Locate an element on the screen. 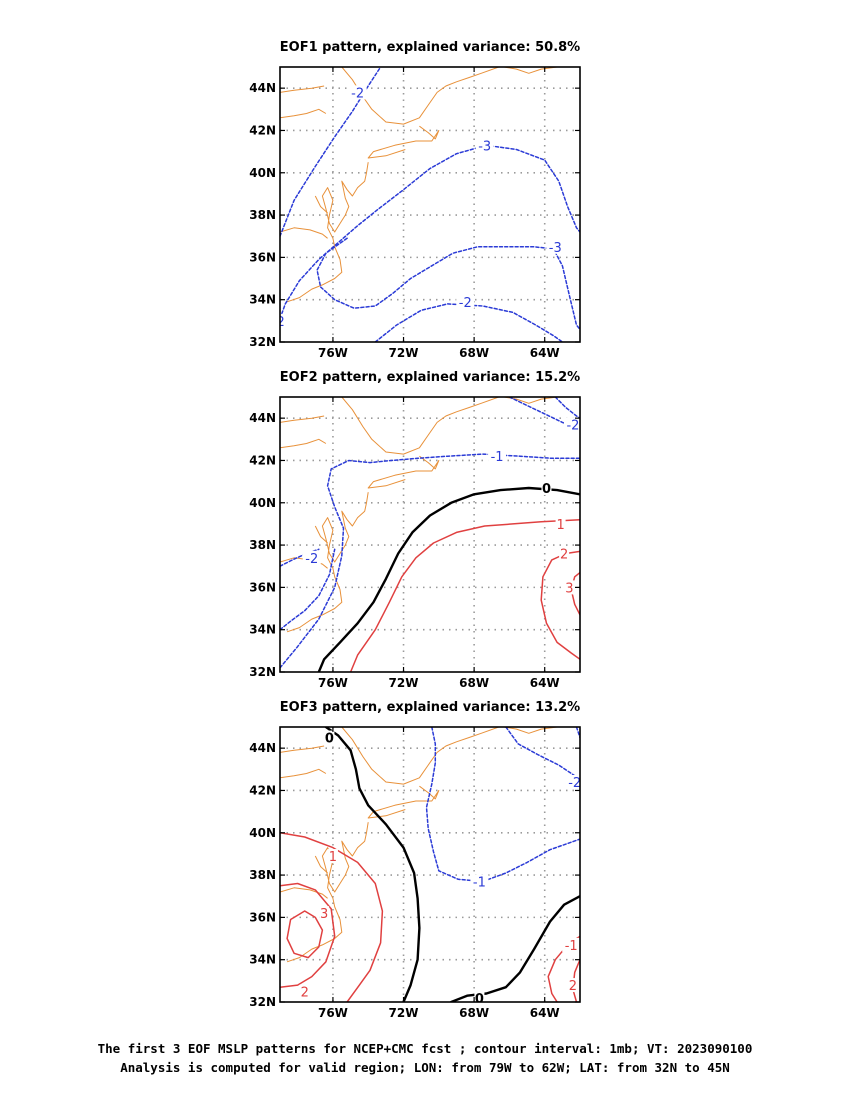  eof2-plot-area: -2 -1 0 1 2 3 -2 is located at coordinates (430, 534).